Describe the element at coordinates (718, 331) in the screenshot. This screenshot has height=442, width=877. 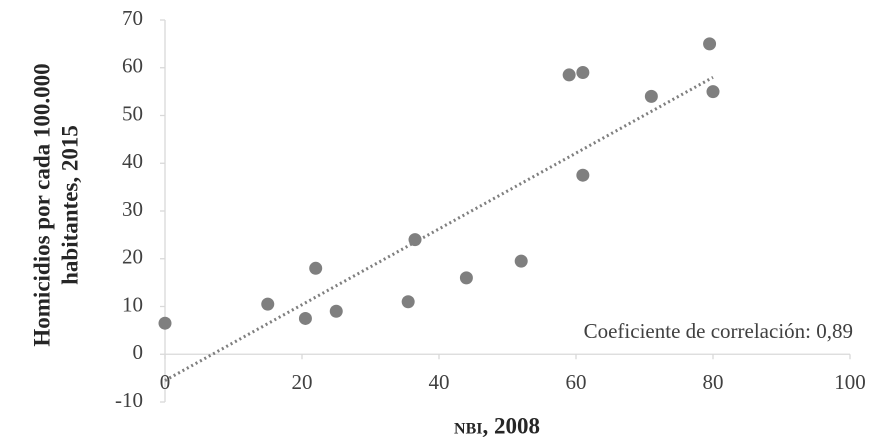
I see `annotation: Coeficiente de correlación: 0,89` at that location.